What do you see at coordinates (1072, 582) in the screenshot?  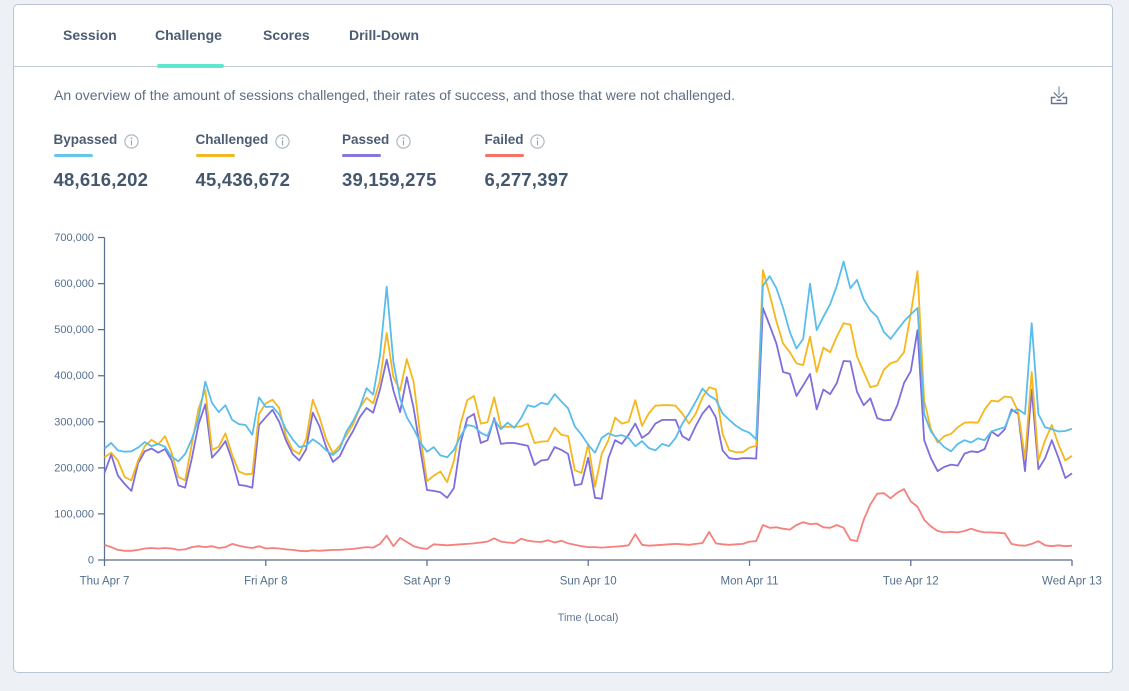 I see `svg-text: Wed Apr 13` at bounding box center [1072, 582].